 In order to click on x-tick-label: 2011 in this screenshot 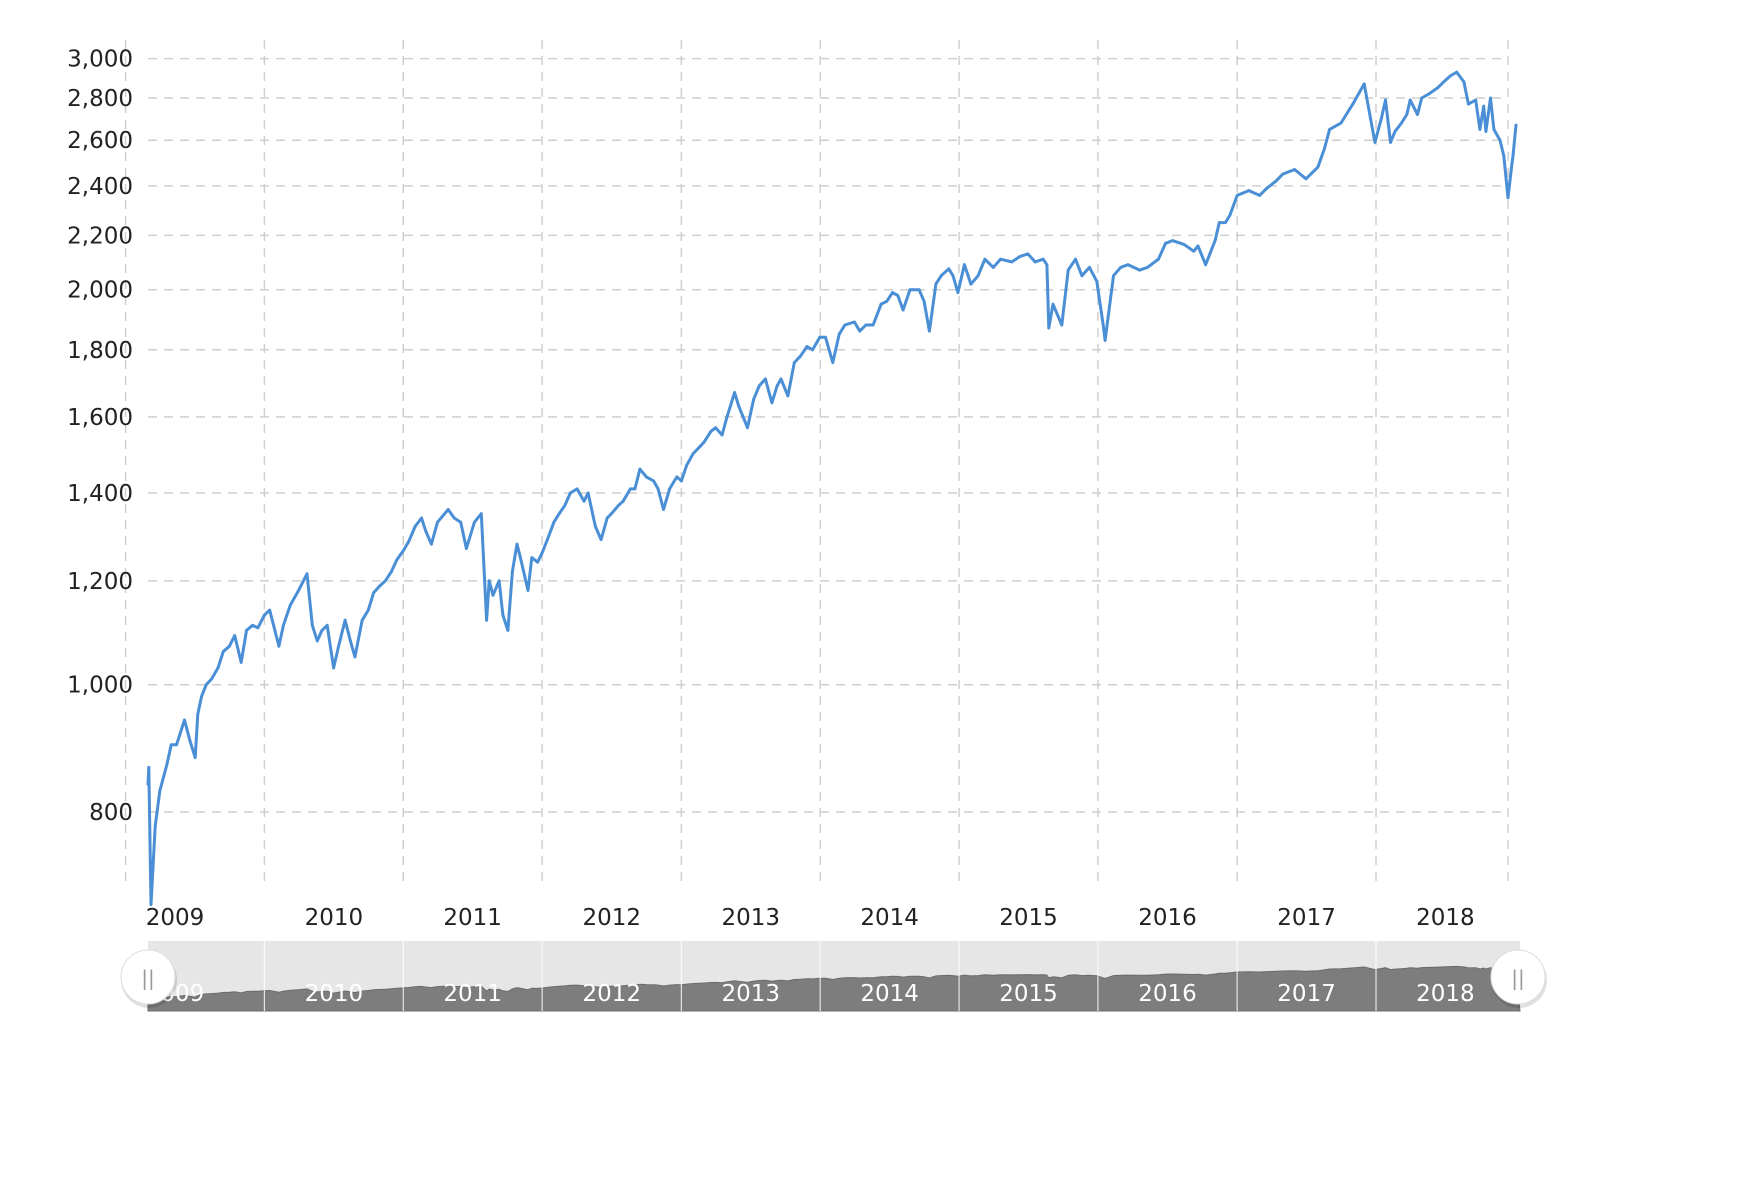, I will do `click(472, 918)`.